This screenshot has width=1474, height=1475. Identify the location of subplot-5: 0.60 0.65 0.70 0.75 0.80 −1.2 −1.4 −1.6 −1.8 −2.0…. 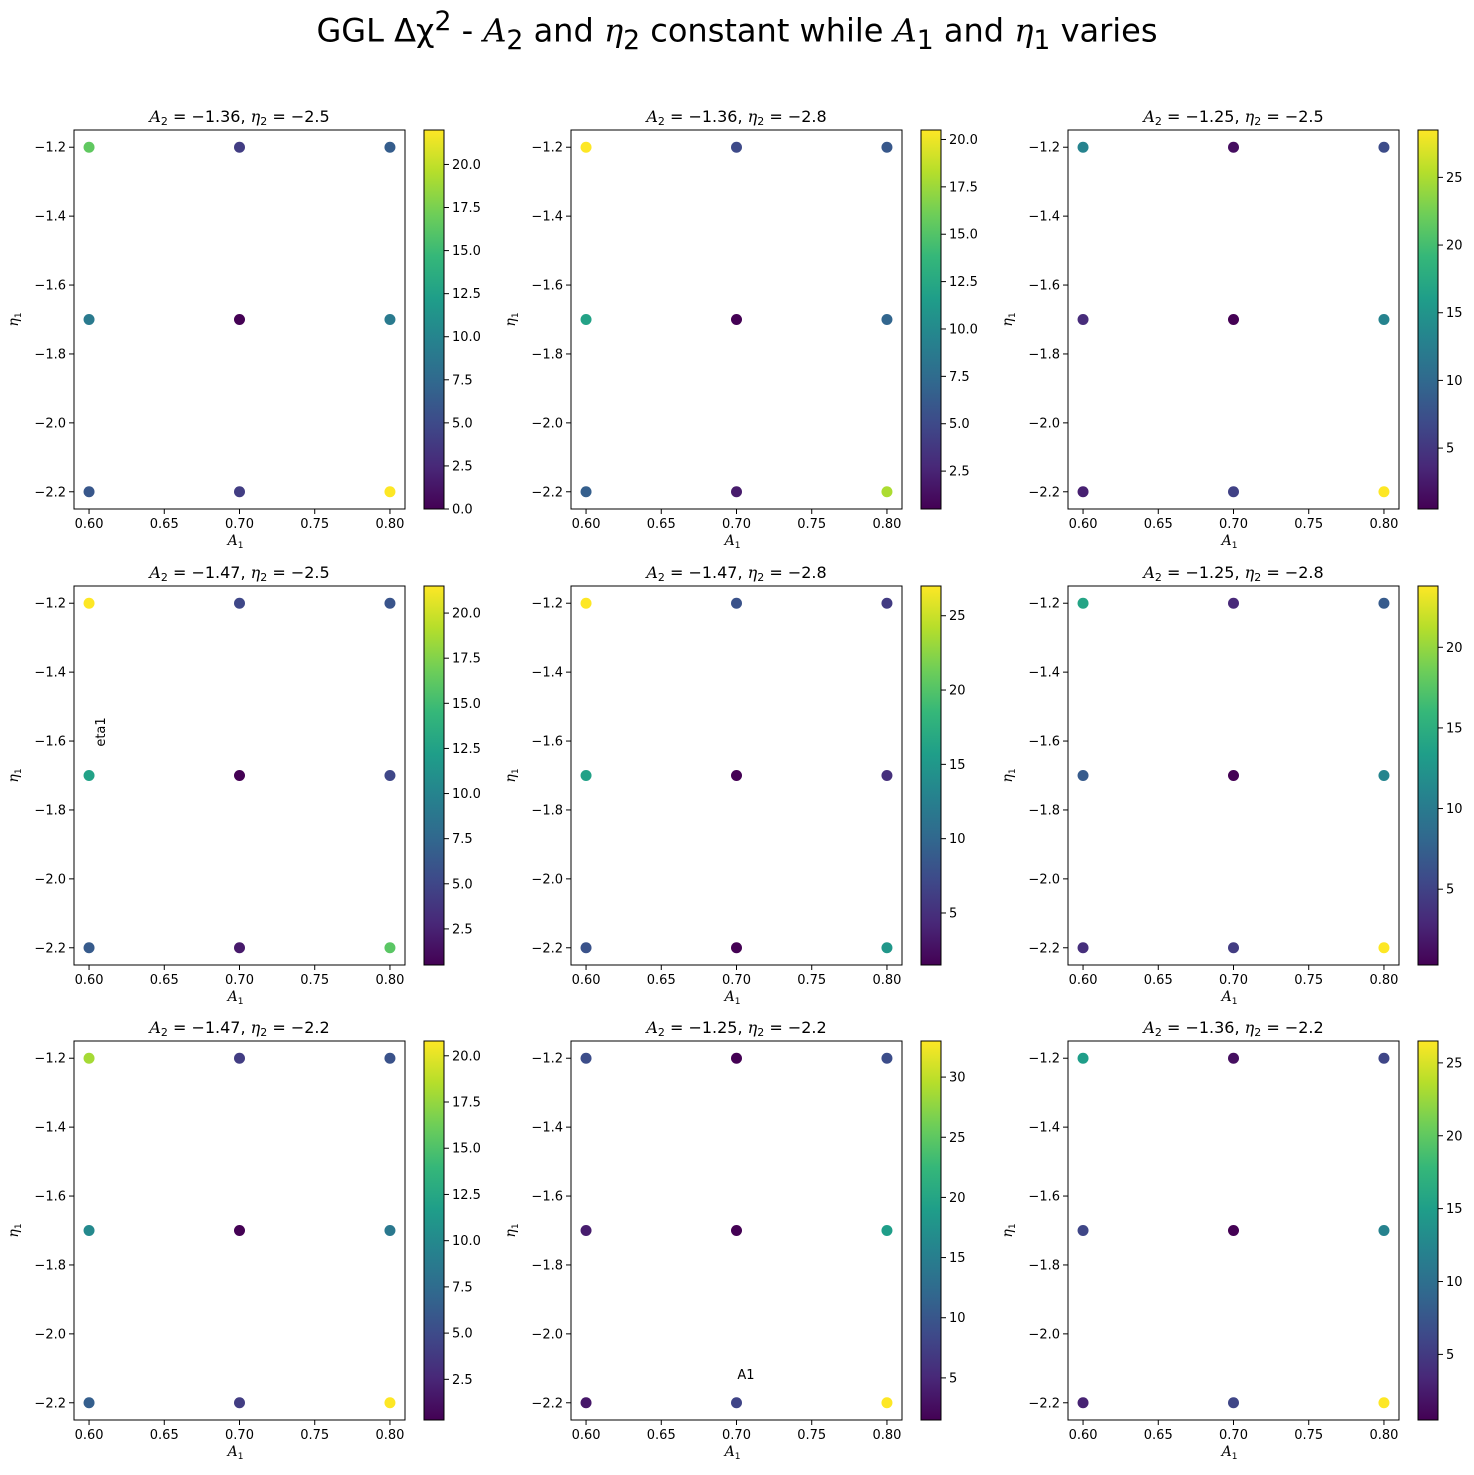
(734, 785).